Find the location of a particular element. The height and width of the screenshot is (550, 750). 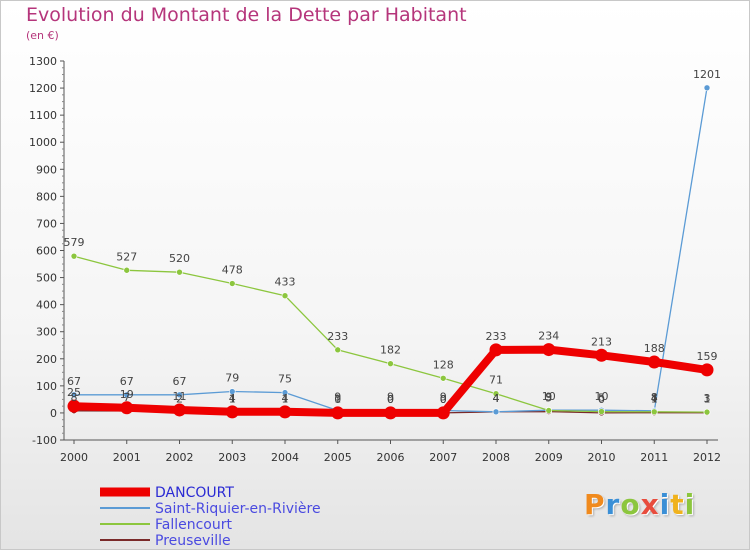

chart-subtitle: (en €) is located at coordinates (42, 35).